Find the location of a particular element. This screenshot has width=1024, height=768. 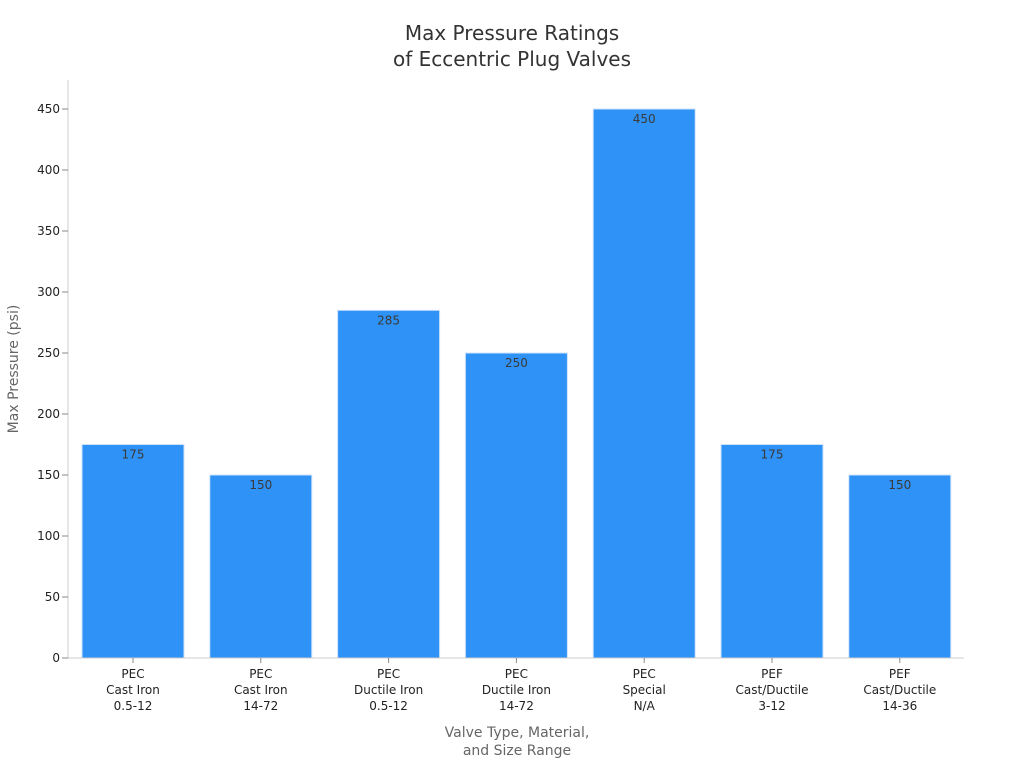

chart-title-line-2: of Eccentric Plug Valves is located at coordinates (512, 59).